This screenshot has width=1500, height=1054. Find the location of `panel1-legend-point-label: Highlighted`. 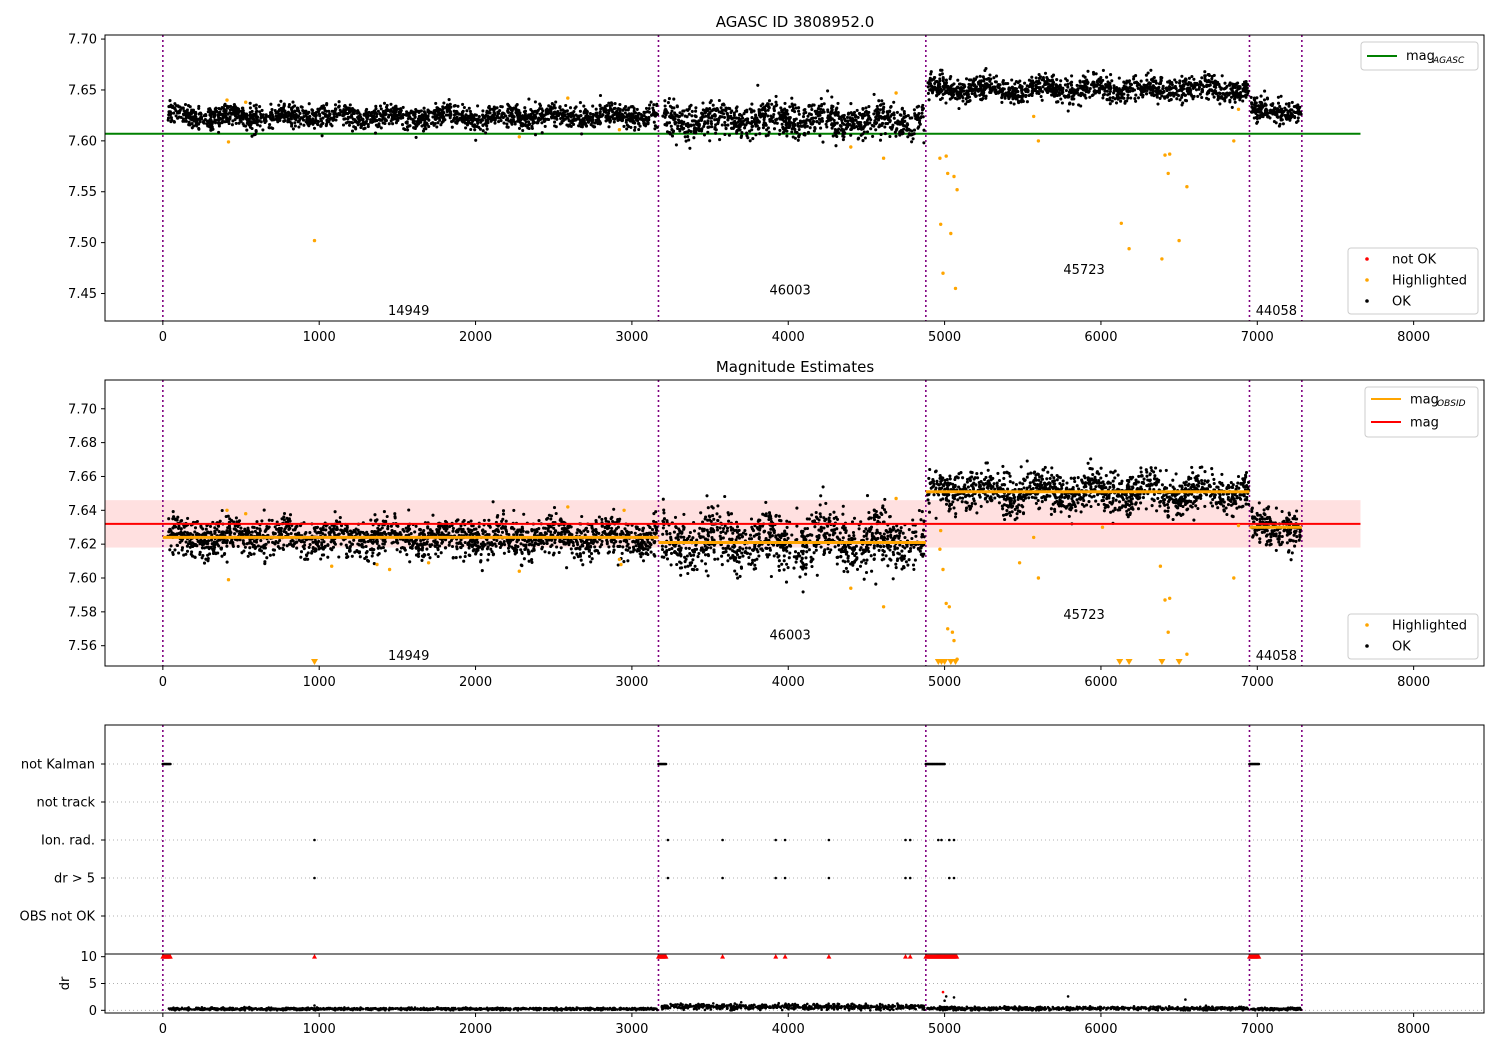

panel1-legend-point-label: Highlighted is located at coordinates (1429, 281).